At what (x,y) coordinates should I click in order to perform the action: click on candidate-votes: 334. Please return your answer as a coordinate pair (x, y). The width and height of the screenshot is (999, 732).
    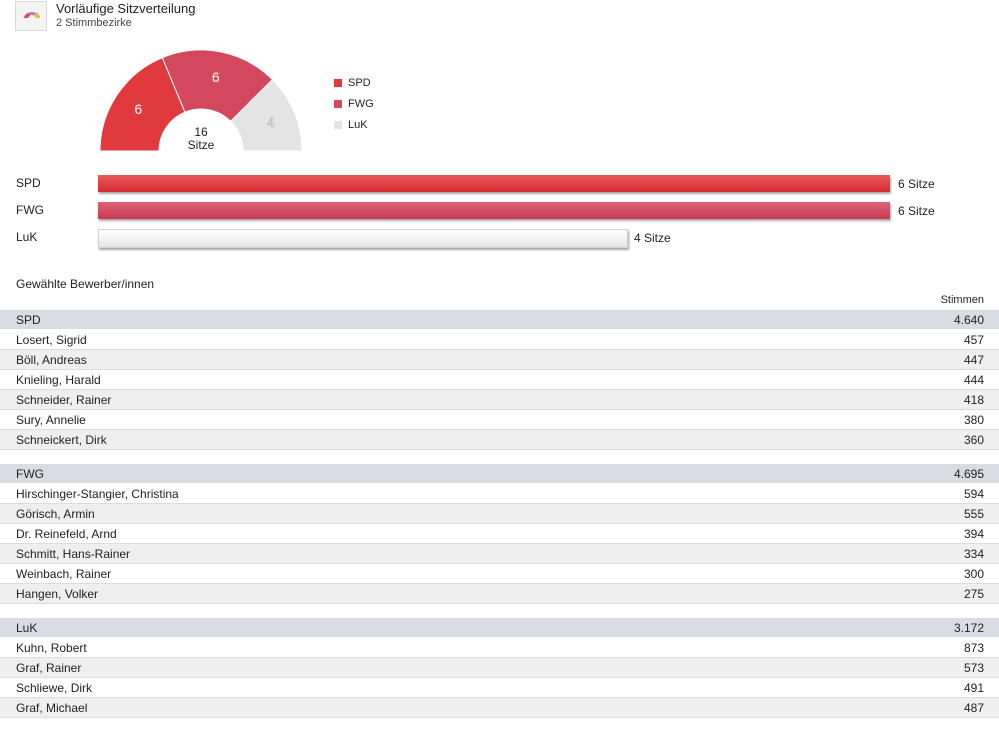
    Looking at the image, I should click on (973, 554).